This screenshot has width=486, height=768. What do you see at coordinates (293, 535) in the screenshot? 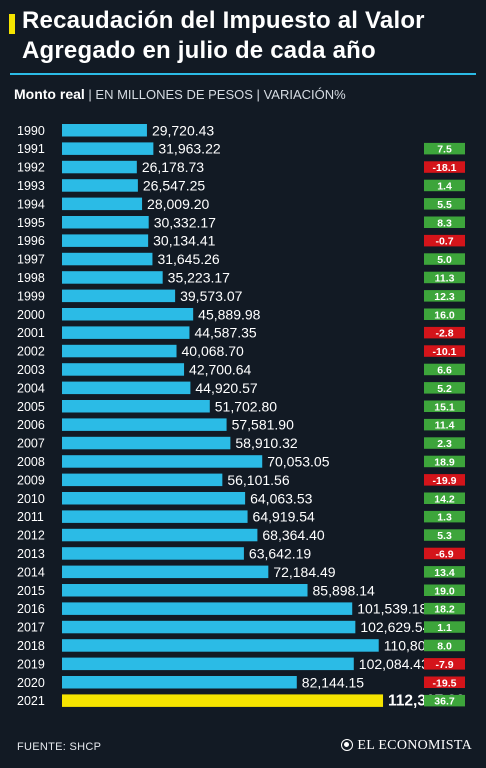
I see `value-label: 68,364.40` at bounding box center [293, 535].